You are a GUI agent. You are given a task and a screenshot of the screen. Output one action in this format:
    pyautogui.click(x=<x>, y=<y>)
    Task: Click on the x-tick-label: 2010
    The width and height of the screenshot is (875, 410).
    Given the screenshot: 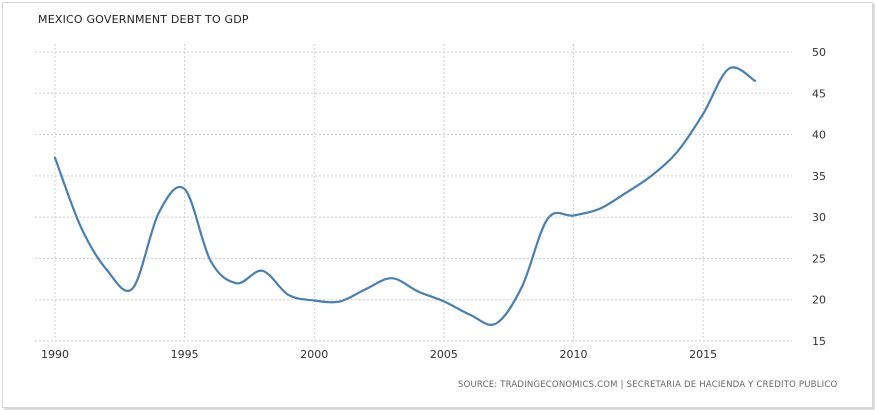 What is the action you would take?
    pyautogui.click(x=574, y=354)
    